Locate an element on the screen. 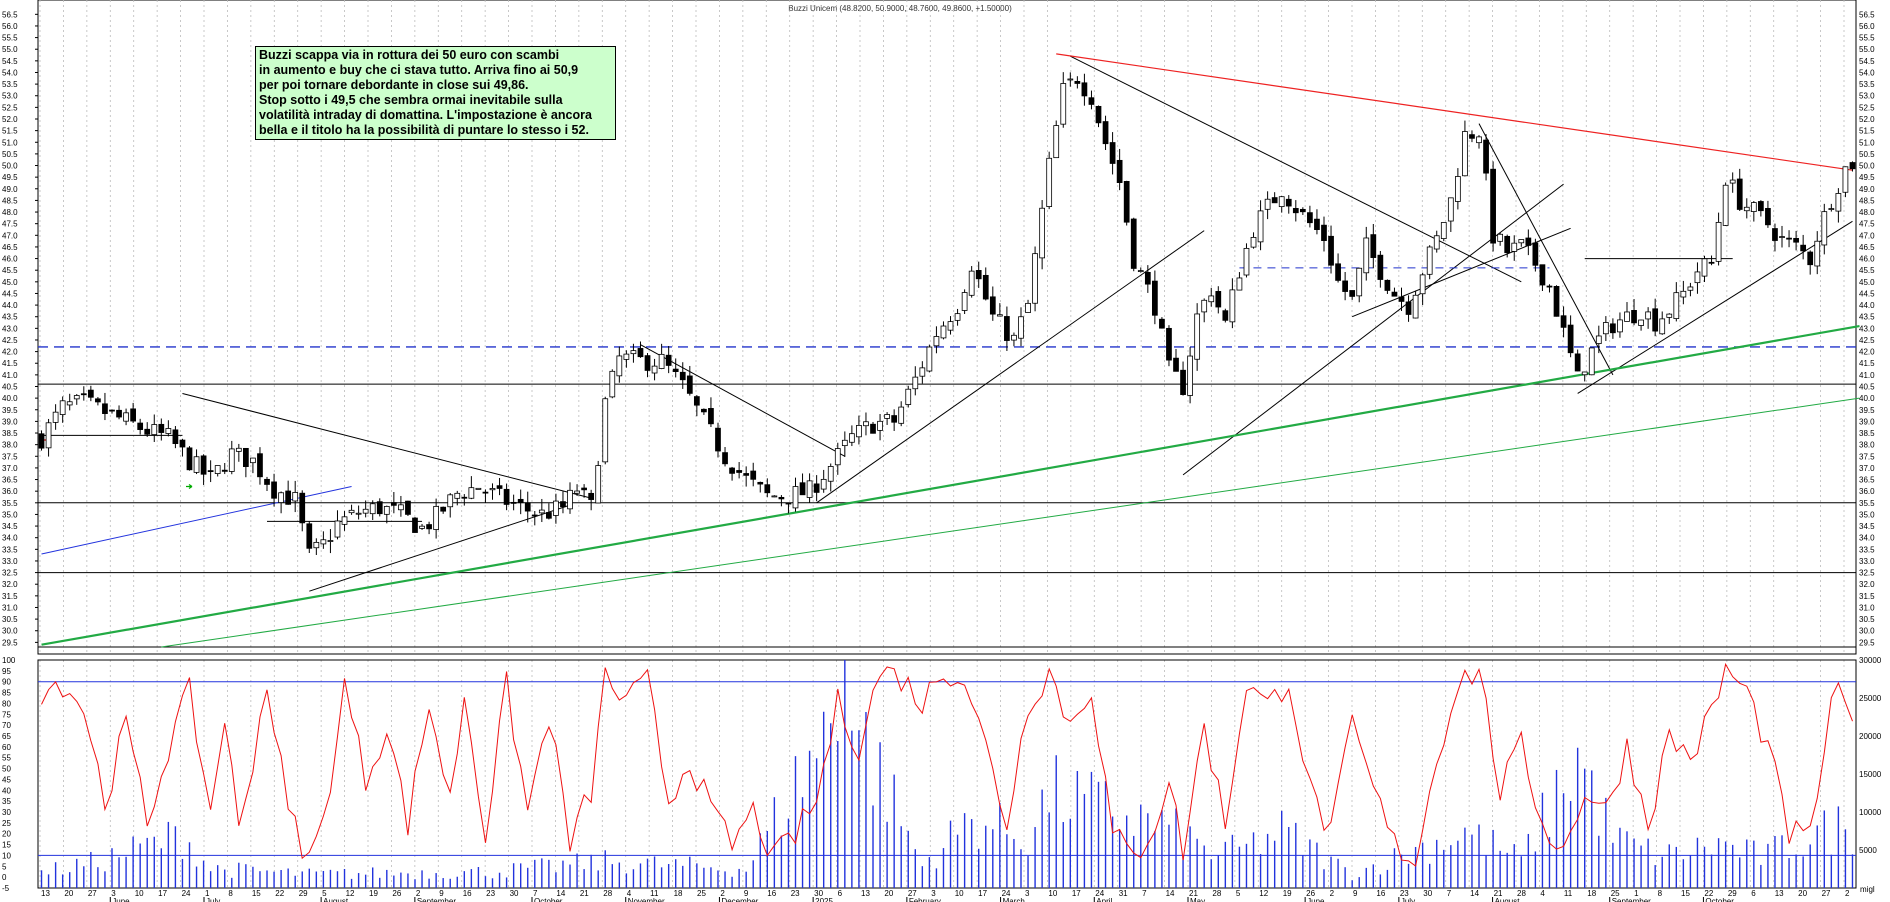  date-tick-label: 26 is located at coordinates (1310, 893).